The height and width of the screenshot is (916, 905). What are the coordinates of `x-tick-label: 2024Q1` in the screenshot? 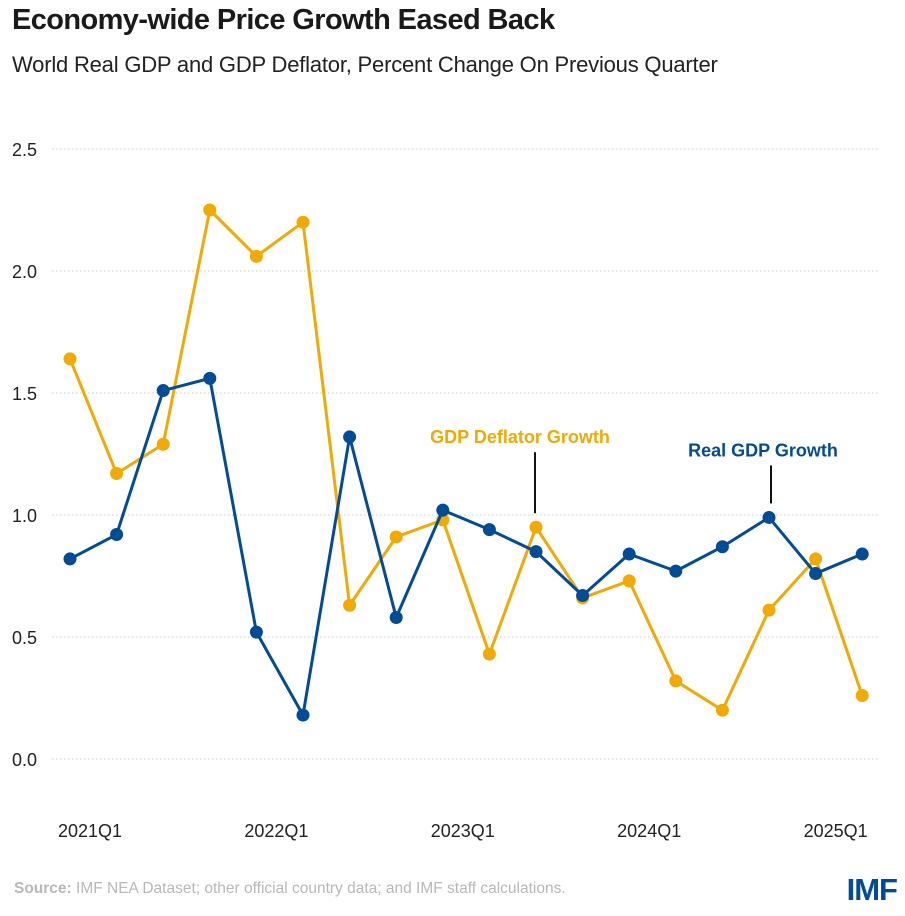 It's located at (649, 831).